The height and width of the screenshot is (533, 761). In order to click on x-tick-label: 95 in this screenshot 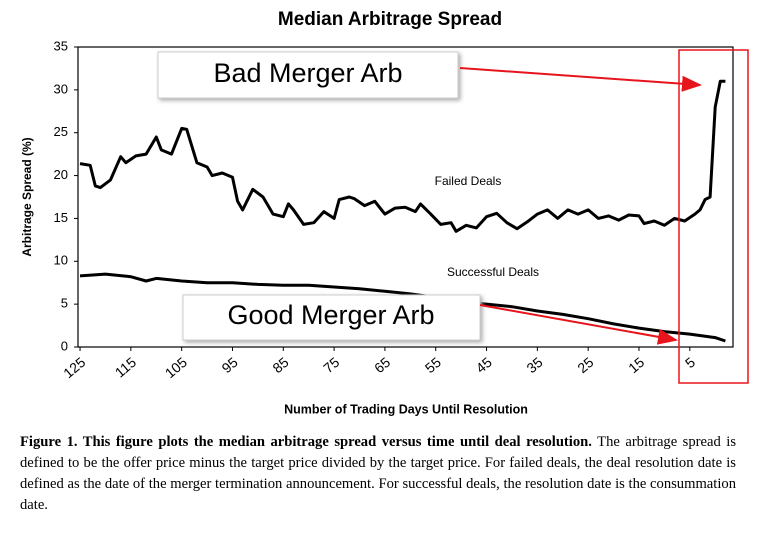, I will do `click(230, 365)`.